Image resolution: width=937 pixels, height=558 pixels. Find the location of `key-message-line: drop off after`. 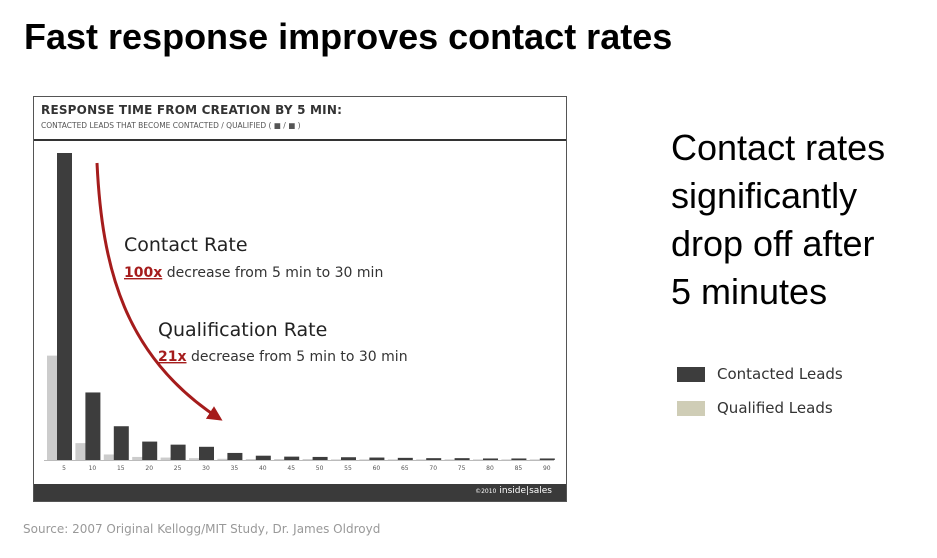

key-message-line: drop off after is located at coordinates (773, 243).